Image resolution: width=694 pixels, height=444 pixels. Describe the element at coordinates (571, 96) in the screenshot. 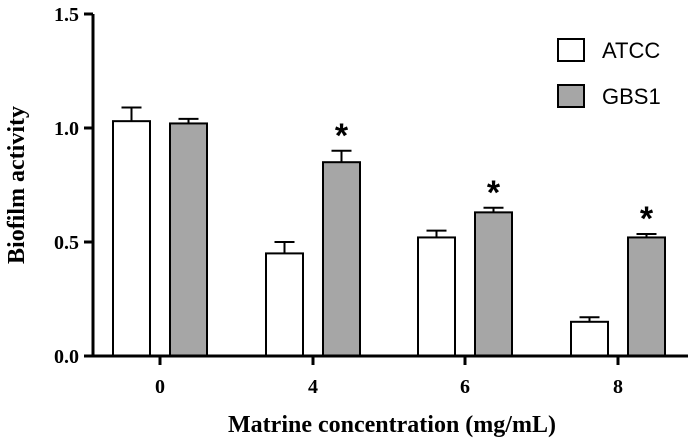

I see `legend-swatch-gbs1` at that location.